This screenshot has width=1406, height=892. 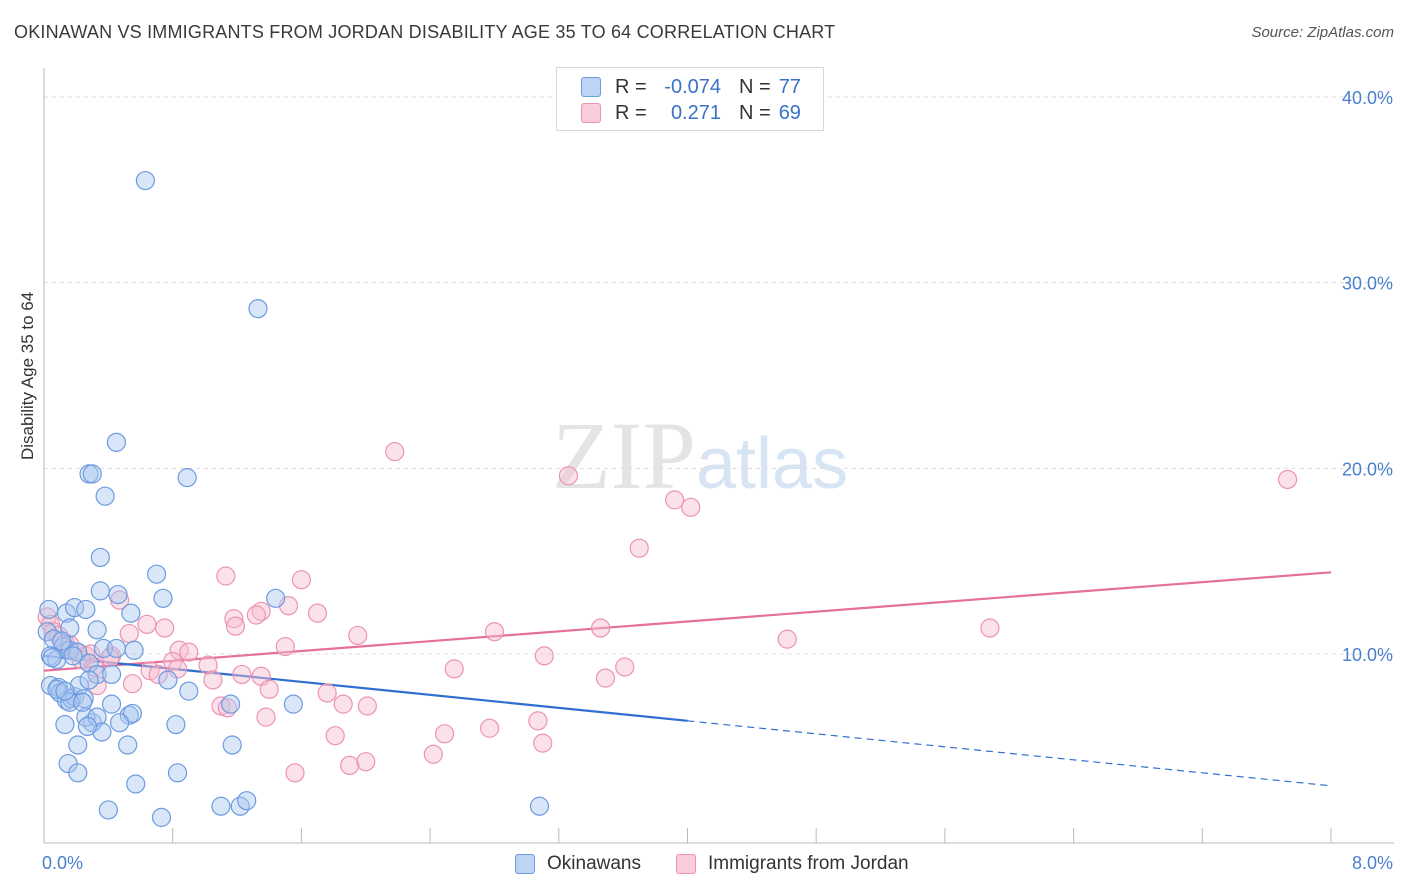 I want to click on legend-r-value: -0.074, so click(x=692, y=86).